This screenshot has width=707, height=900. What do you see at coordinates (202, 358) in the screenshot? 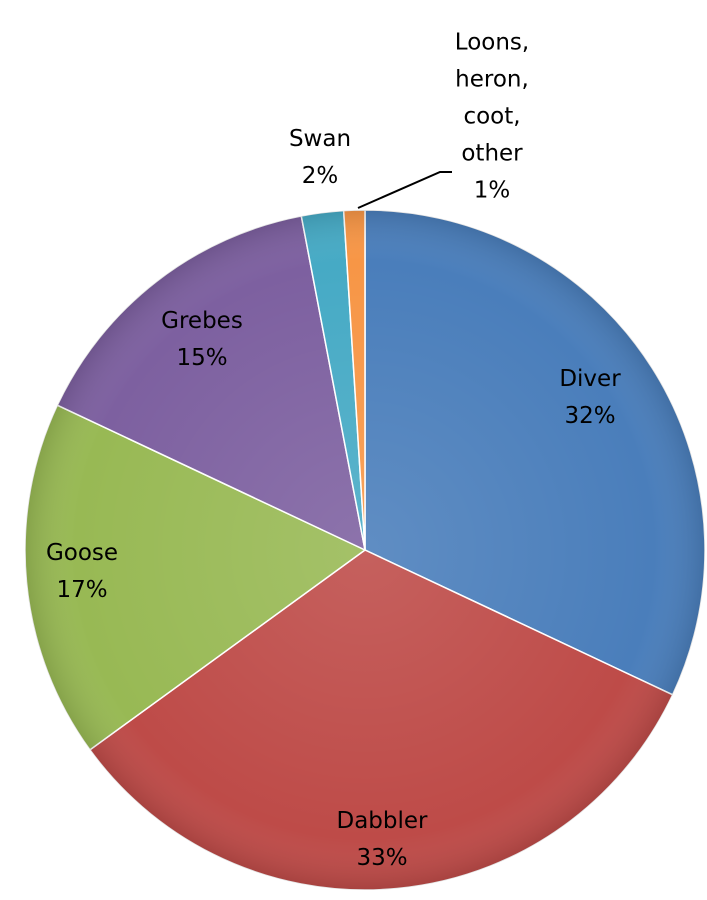
I see `value-label: 15%` at bounding box center [202, 358].